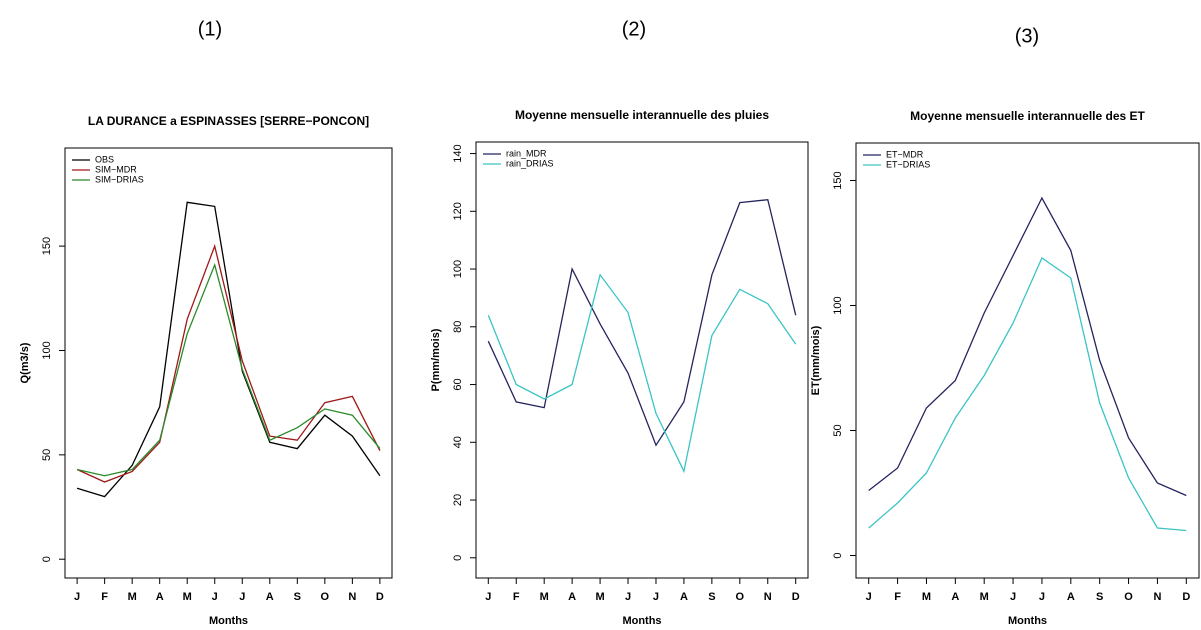 Image resolution: width=1201 pixels, height=630 pixels. Describe the element at coordinates (816, 360) in the screenshot. I see `y-axis-label: ET(mm/mois)` at that location.